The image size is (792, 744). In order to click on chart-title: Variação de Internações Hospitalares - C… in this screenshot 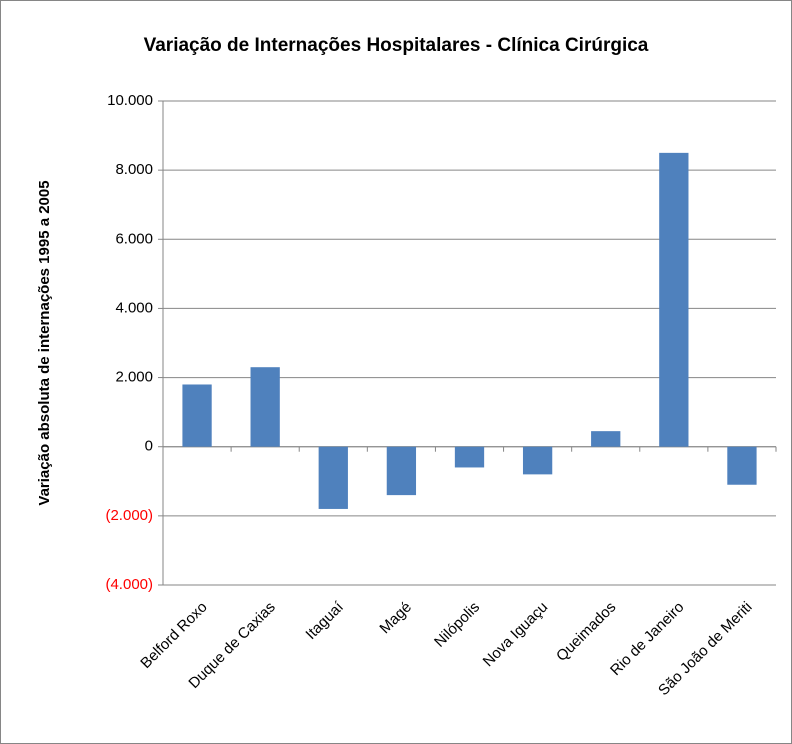, I will do `click(396, 45)`.